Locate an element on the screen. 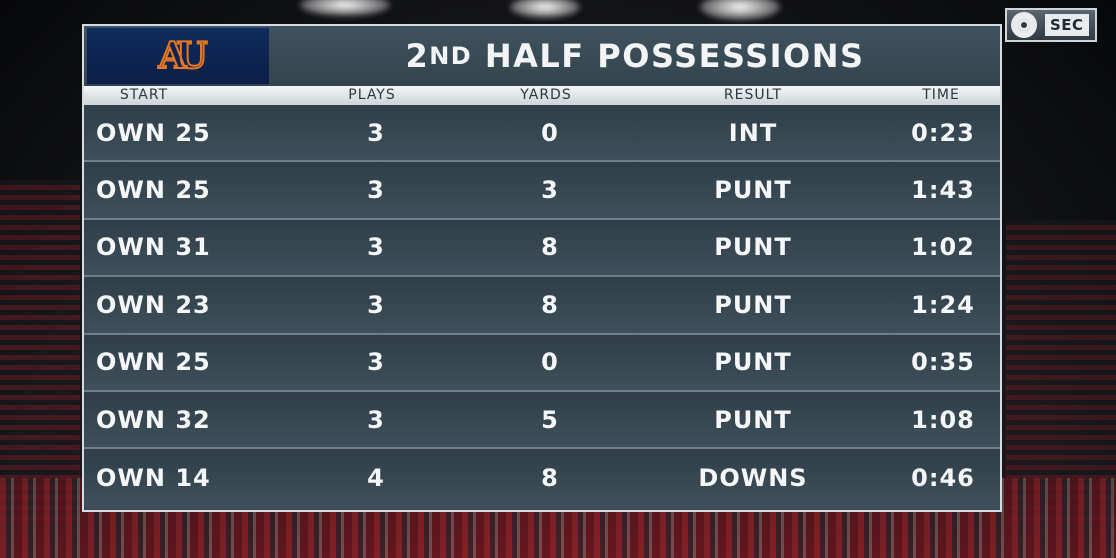  possession-row: OWN 25 3 0 PUNT 0:35 is located at coordinates (542, 363).